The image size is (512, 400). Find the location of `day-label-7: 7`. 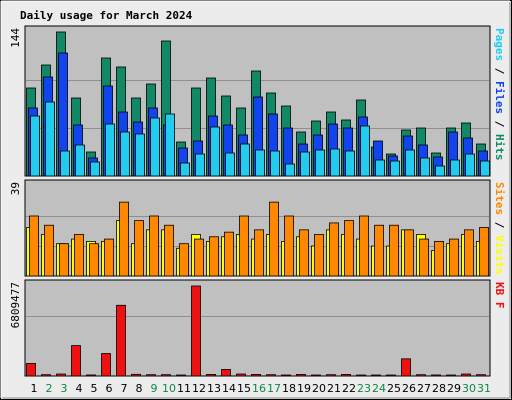

day-label-7: 7 is located at coordinates (124, 388).